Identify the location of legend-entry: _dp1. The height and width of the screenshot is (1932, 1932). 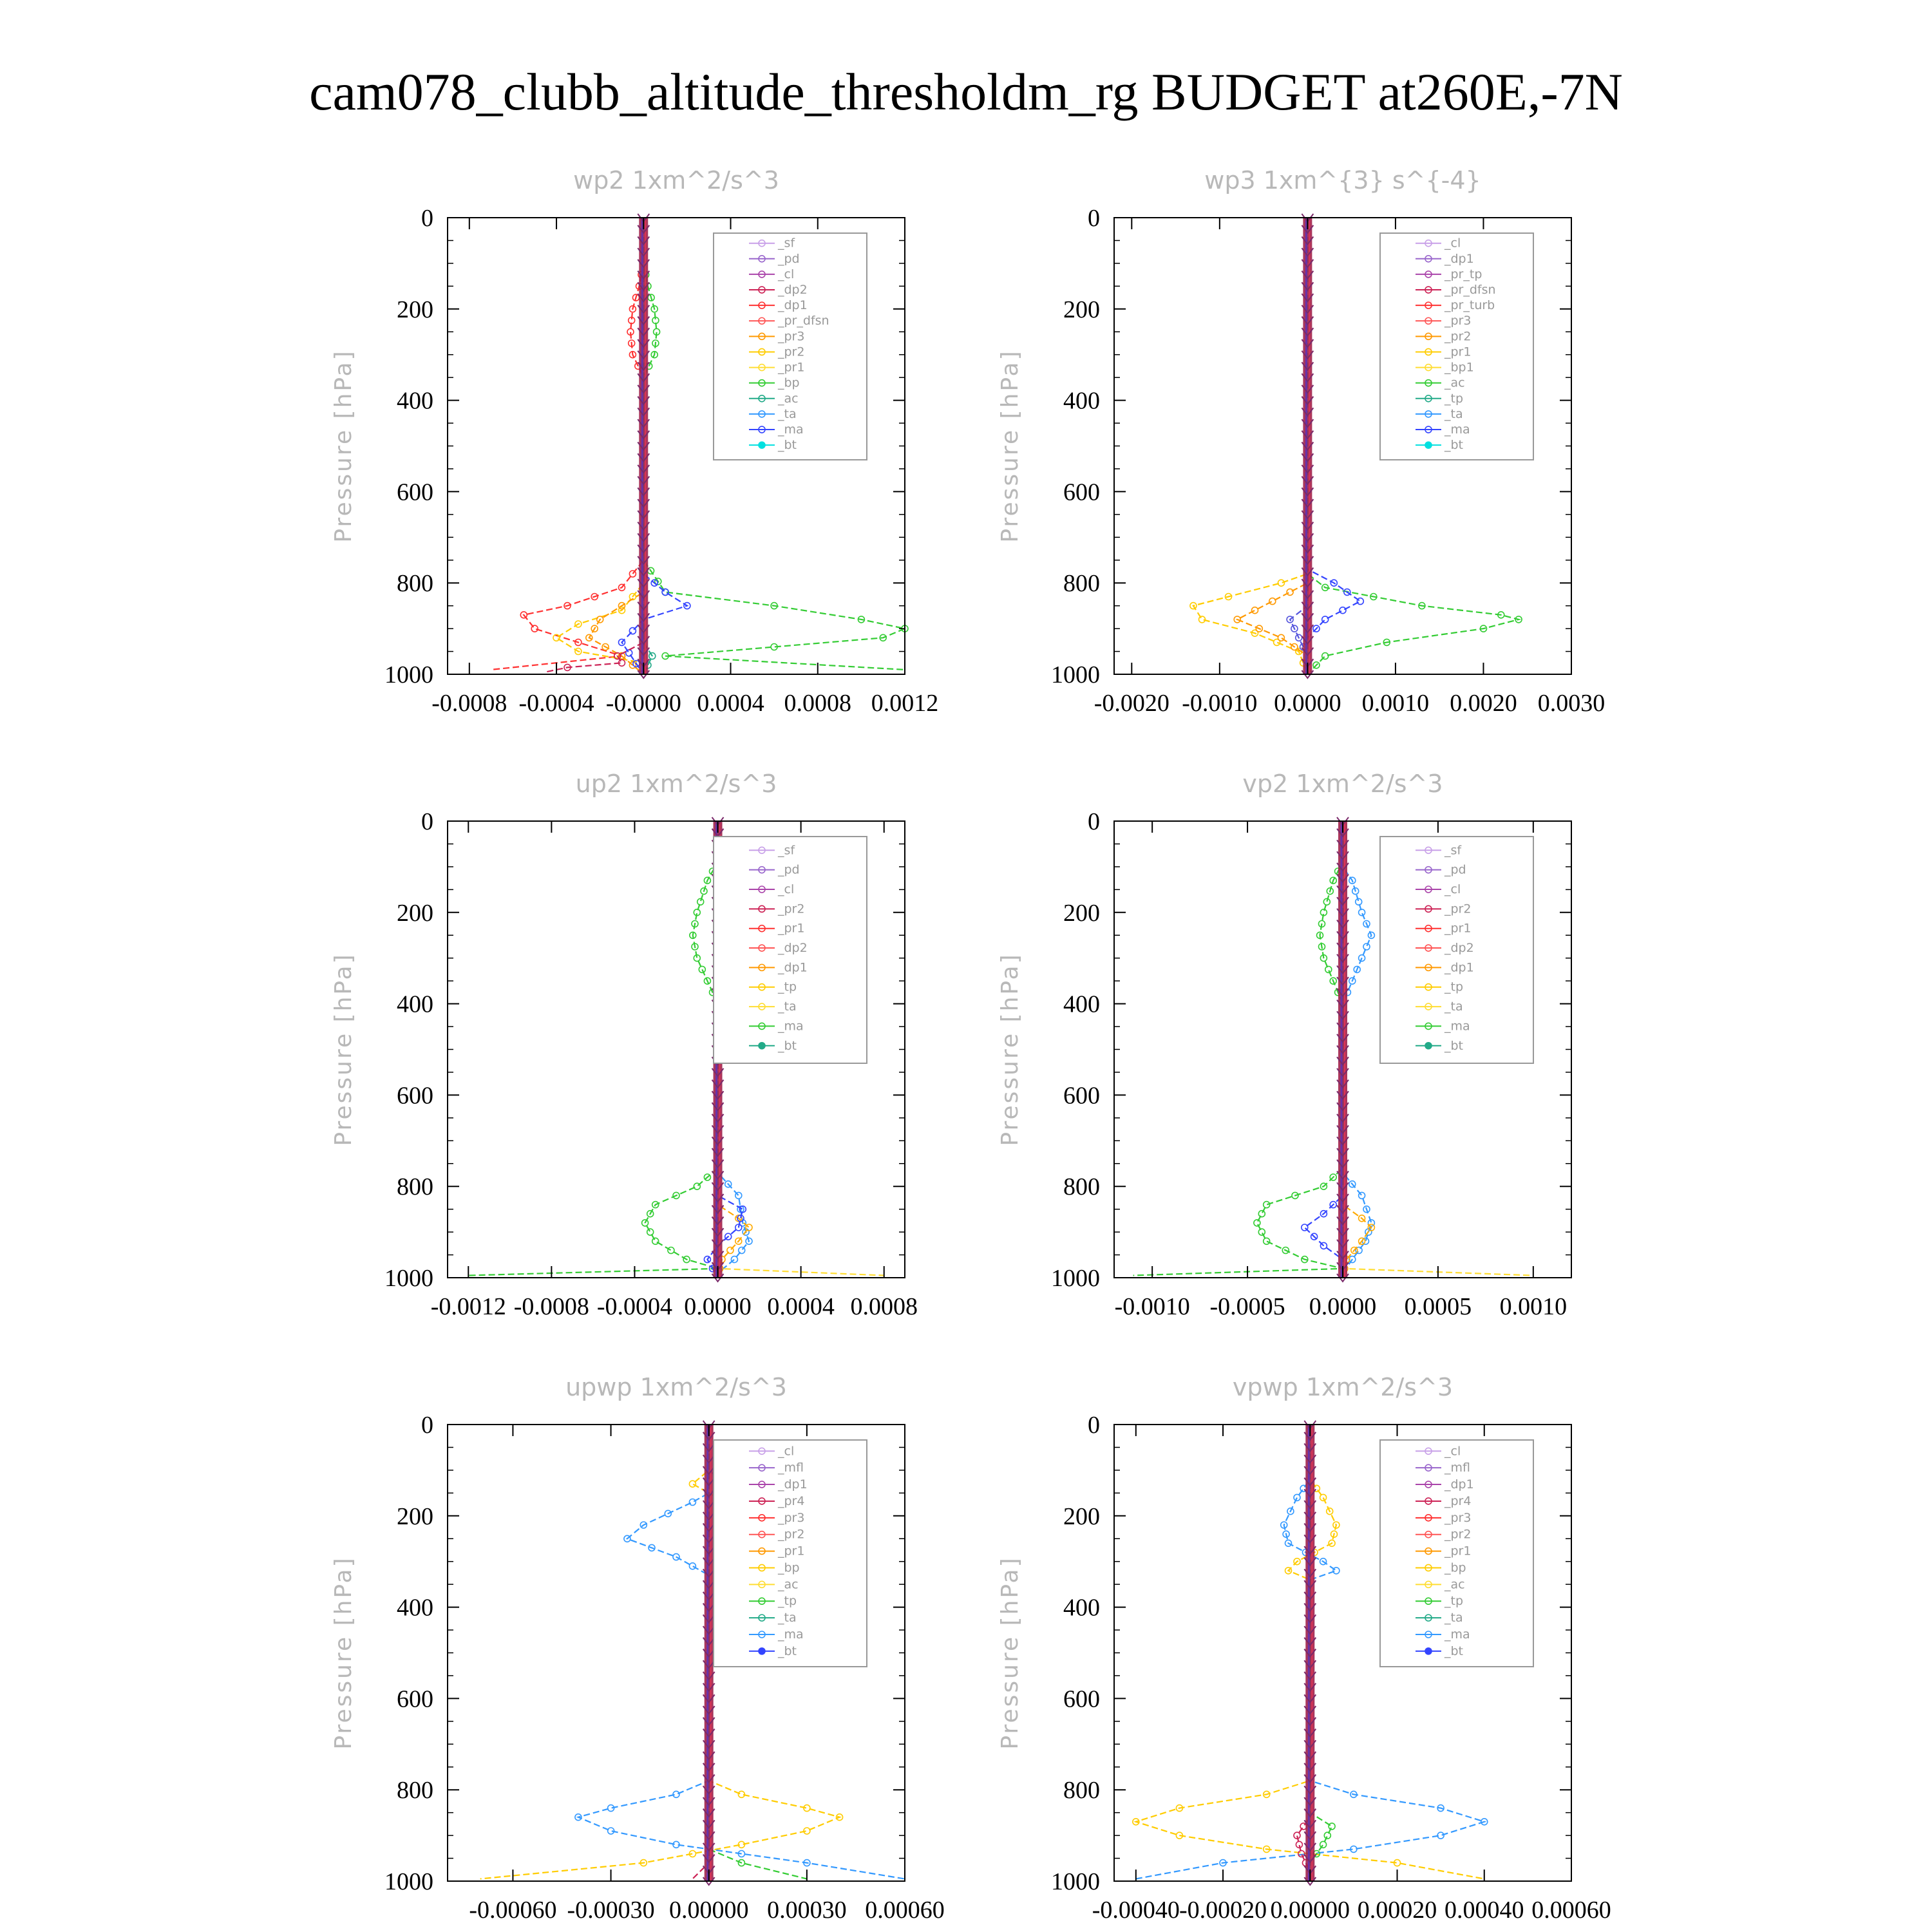
(1459, 1484).